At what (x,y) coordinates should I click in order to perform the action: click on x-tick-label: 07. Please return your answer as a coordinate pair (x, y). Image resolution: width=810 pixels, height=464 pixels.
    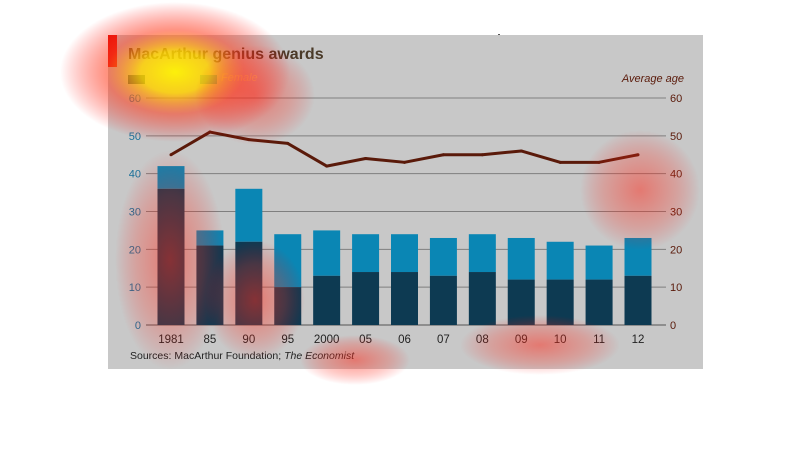
    Looking at the image, I should click on (443, 340).